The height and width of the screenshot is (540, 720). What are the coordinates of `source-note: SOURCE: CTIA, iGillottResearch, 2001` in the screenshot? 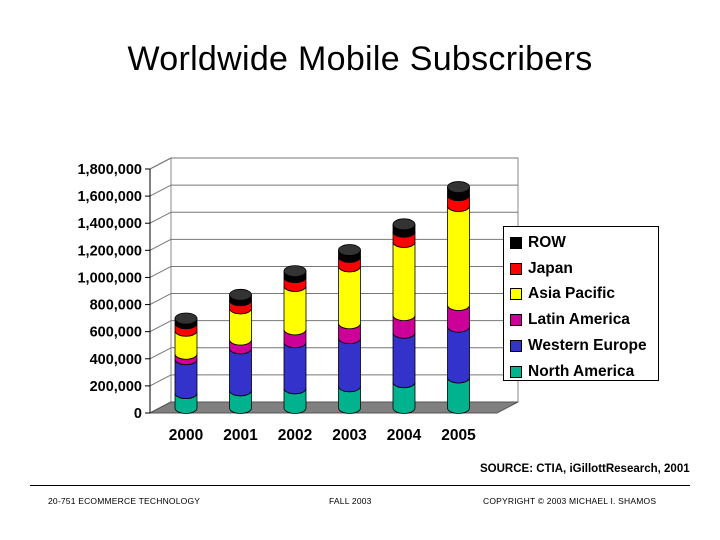 It's located at (585, 469).